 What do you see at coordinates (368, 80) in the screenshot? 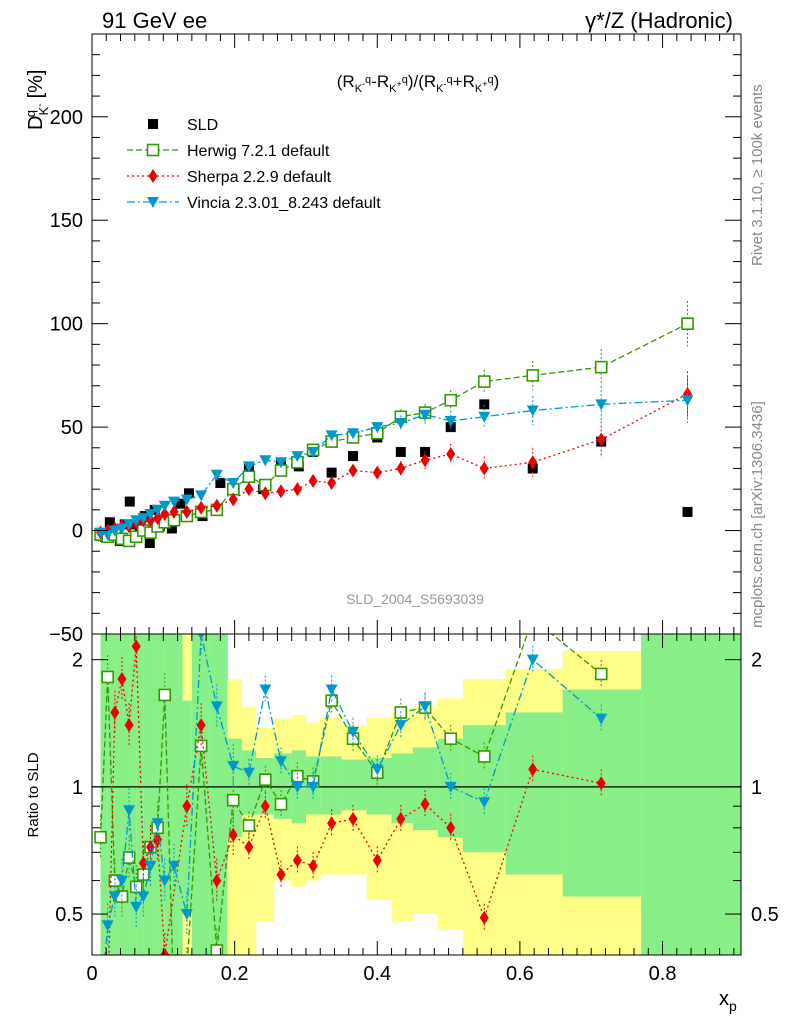
I see `formula-sup1: q` at bounding box center [368, 80].